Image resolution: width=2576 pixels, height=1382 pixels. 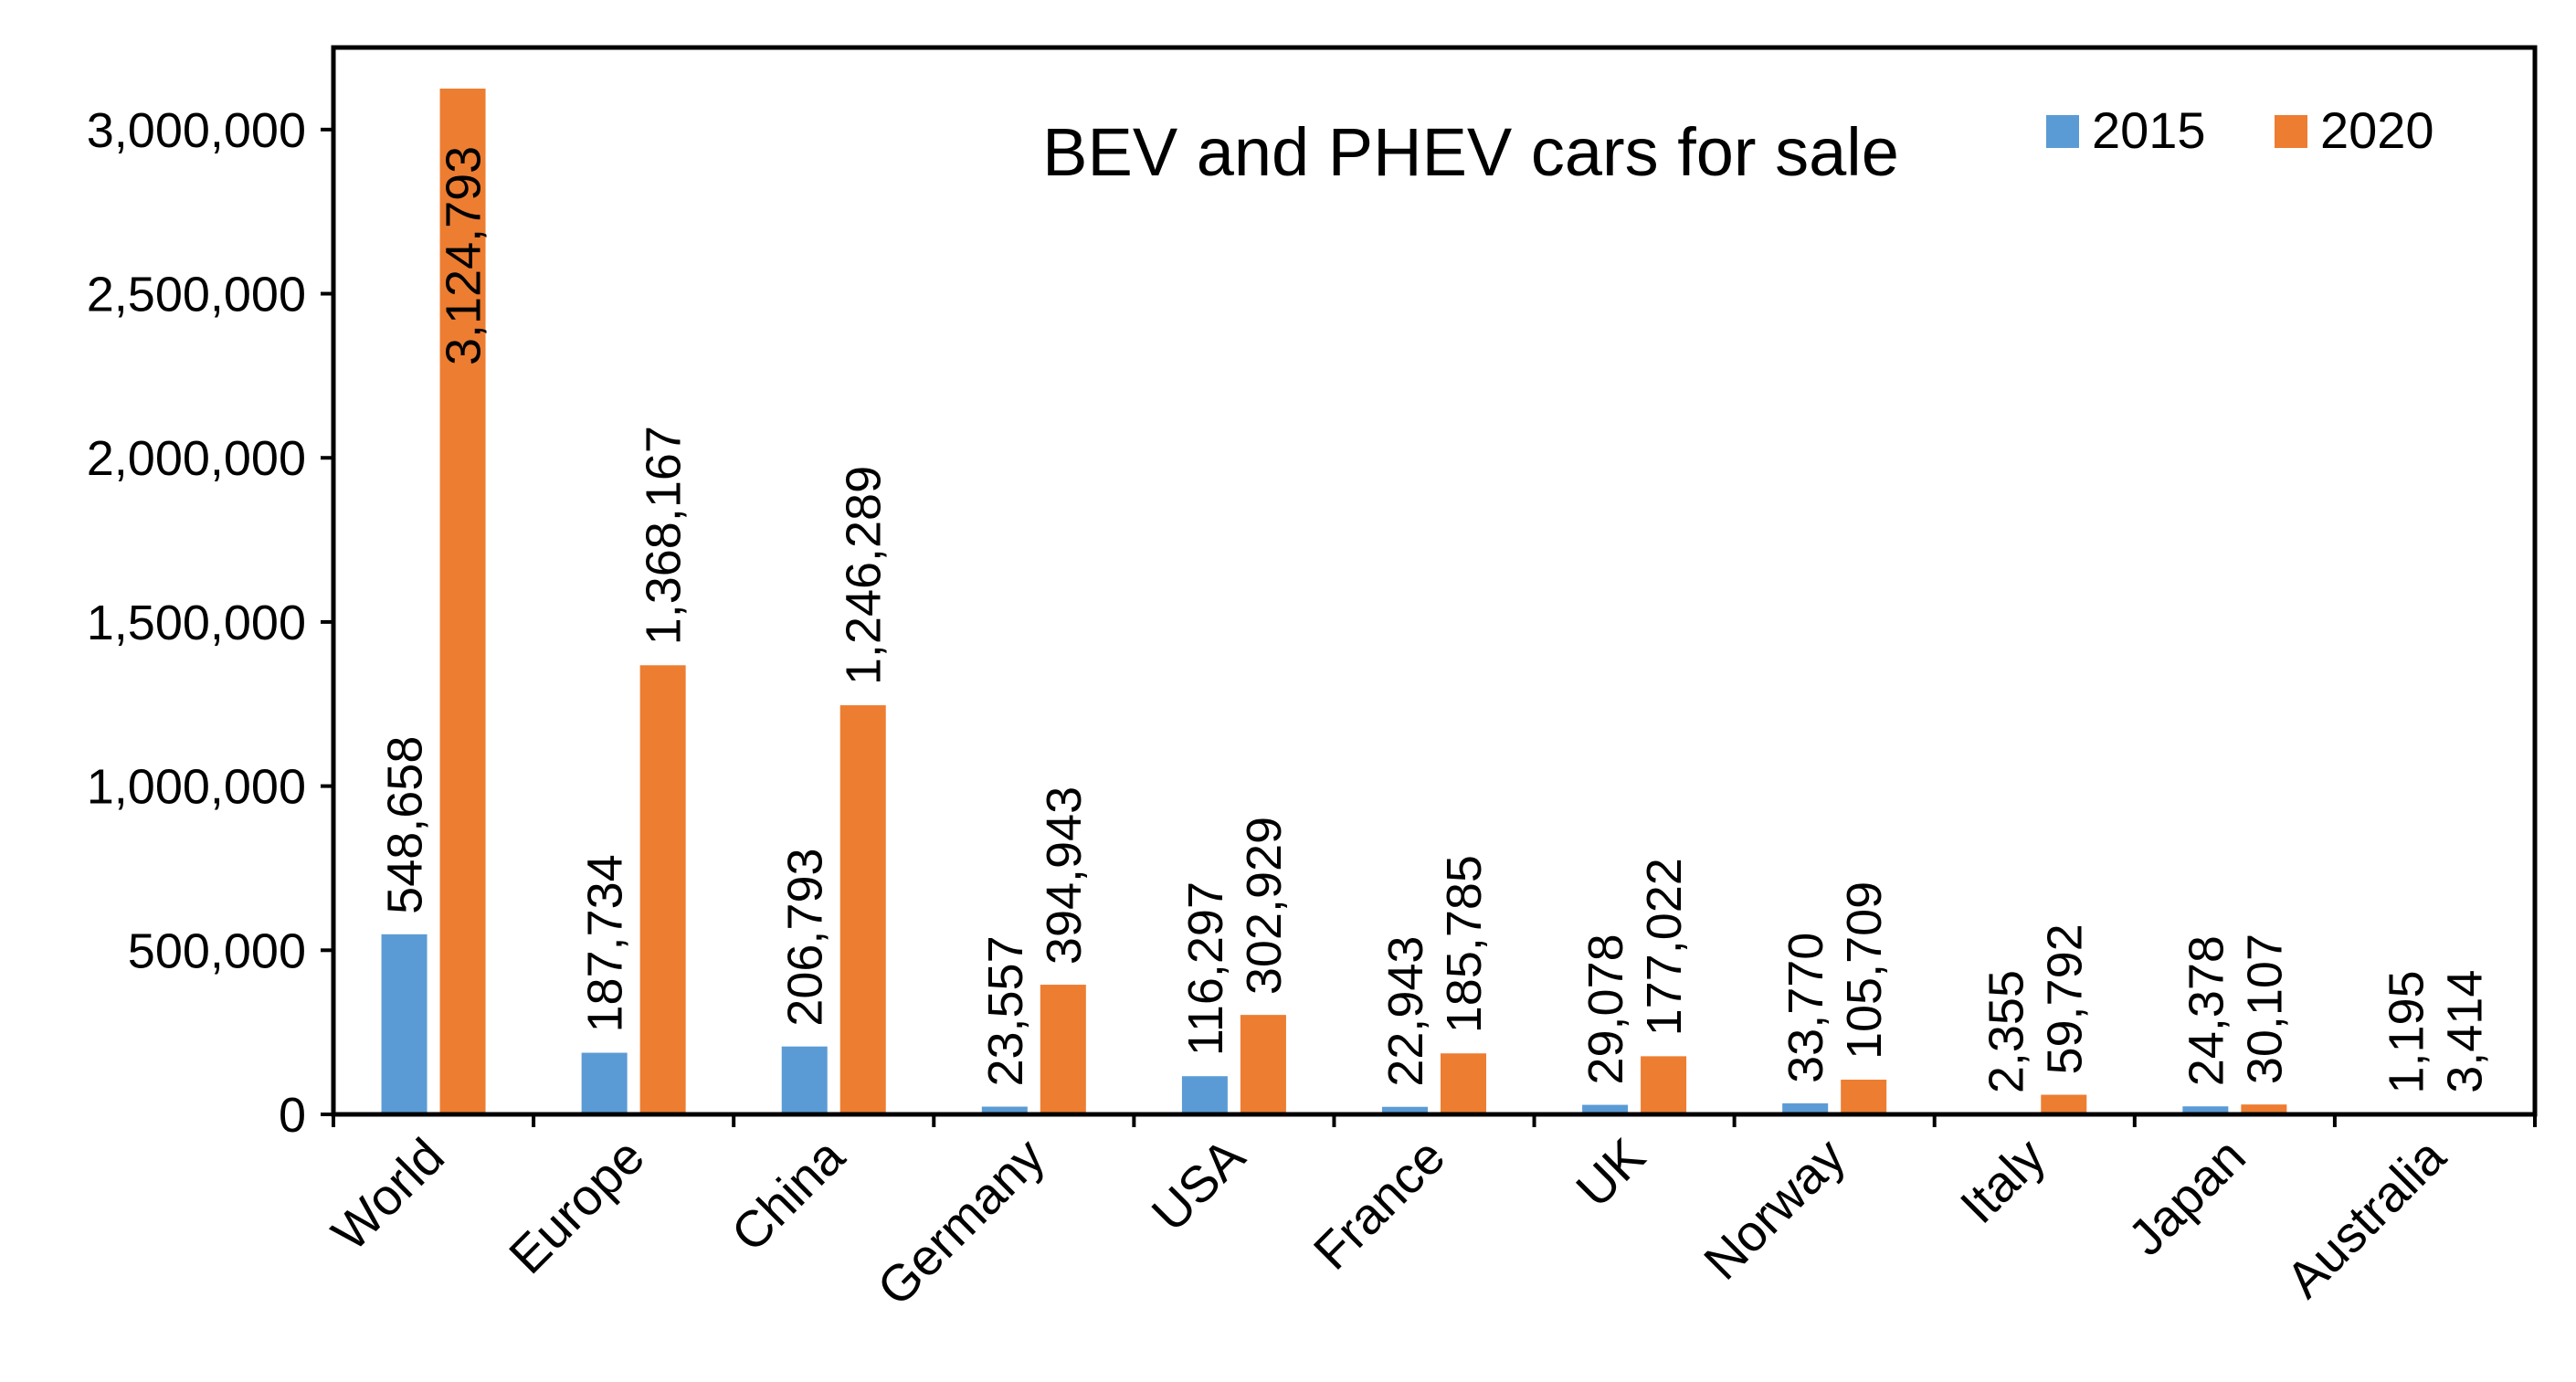 I want to click on data-label-2015-china: 206,793, so click(x=805, y=937).